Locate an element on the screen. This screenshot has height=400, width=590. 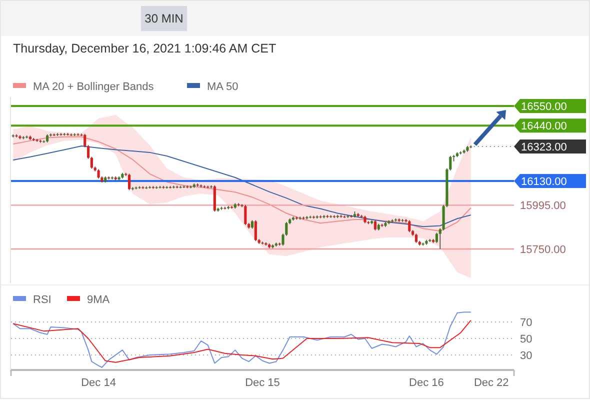
legend-label: MA 50 is located at coordinates (222, 86).